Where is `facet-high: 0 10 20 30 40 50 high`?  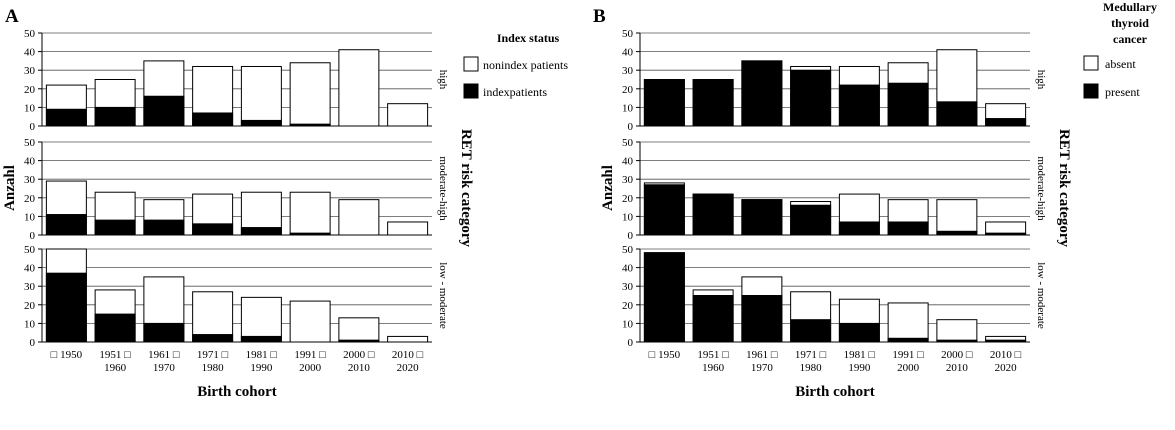 facet-high: 0 10 20 30 40 50 high is located at coordinates (834, 80).